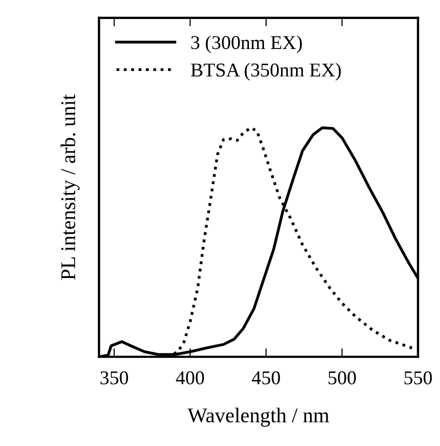 The height and width of the screenshot is (446, 440). Describe the element at coordinates (342, 377) in the screenshot. I see `x-tick-label: 500` at that location.